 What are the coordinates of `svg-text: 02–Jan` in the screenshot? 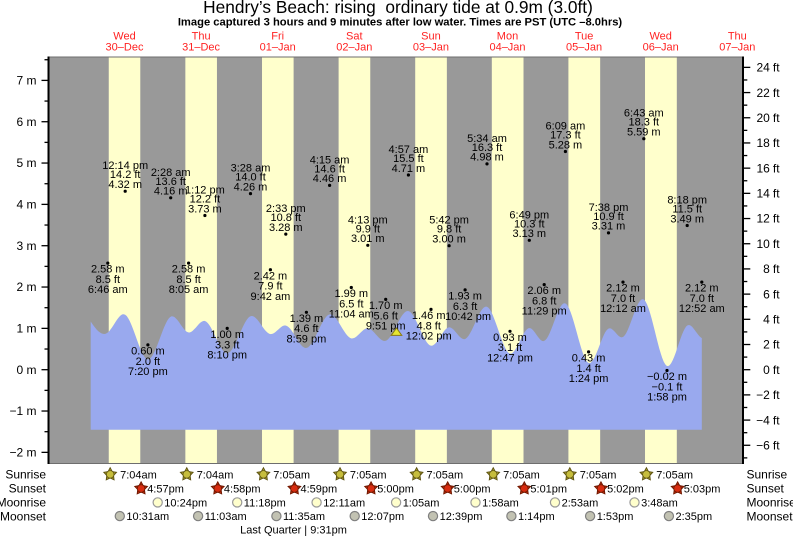 It's located at (354, 48).